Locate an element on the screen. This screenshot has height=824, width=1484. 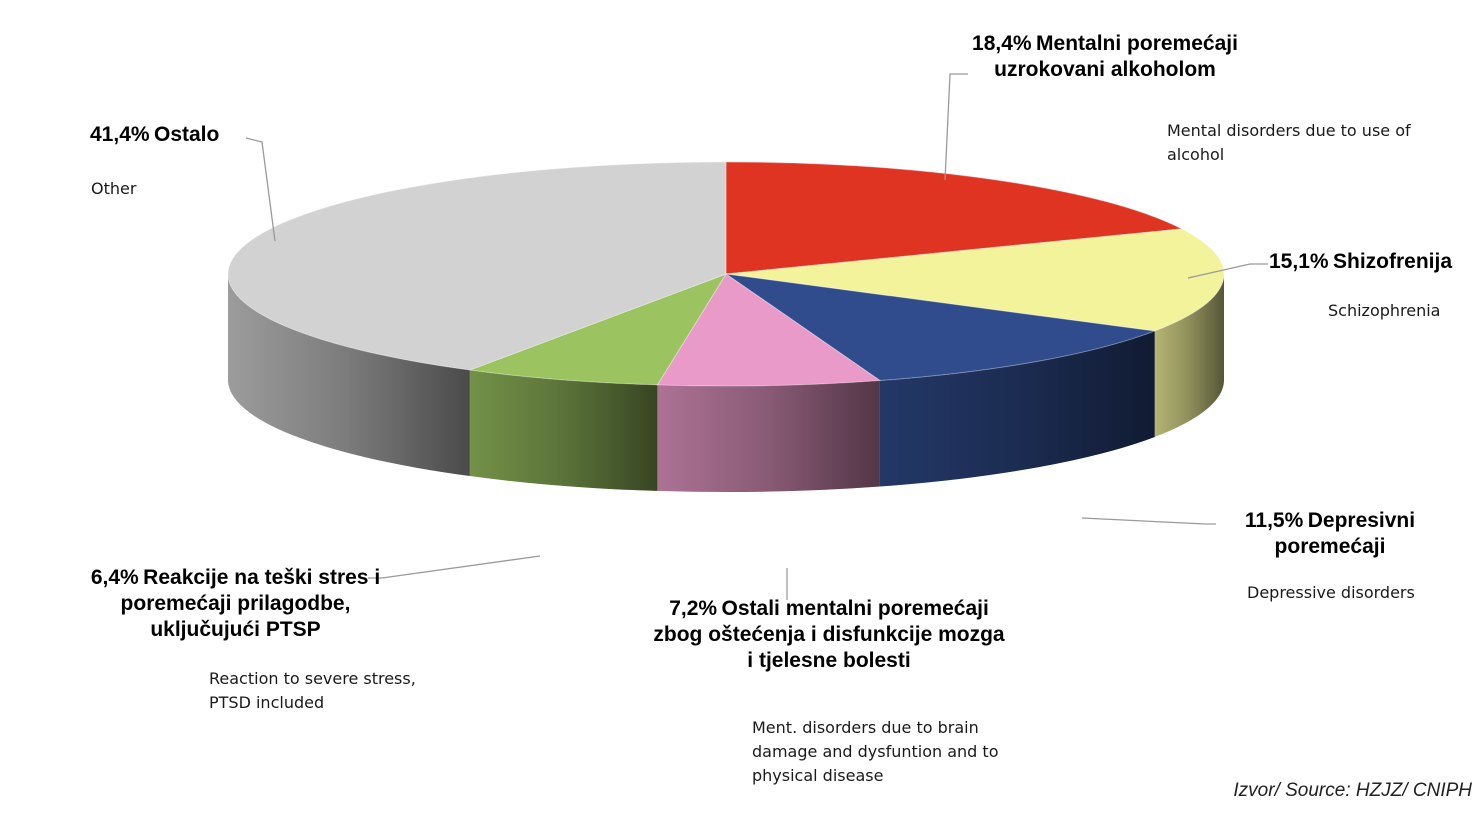
pct-label: 6,4% is located at coordinates (114, 577).